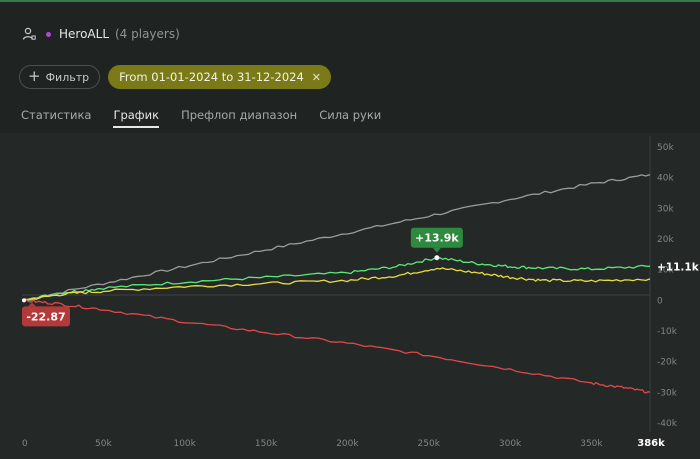 The height and width of the screenshot is (459, 700). What do you see at coordinates (667, 332) in the screenshot?
I see `y-tick-label: -10k` at bounding box center [667, 332].